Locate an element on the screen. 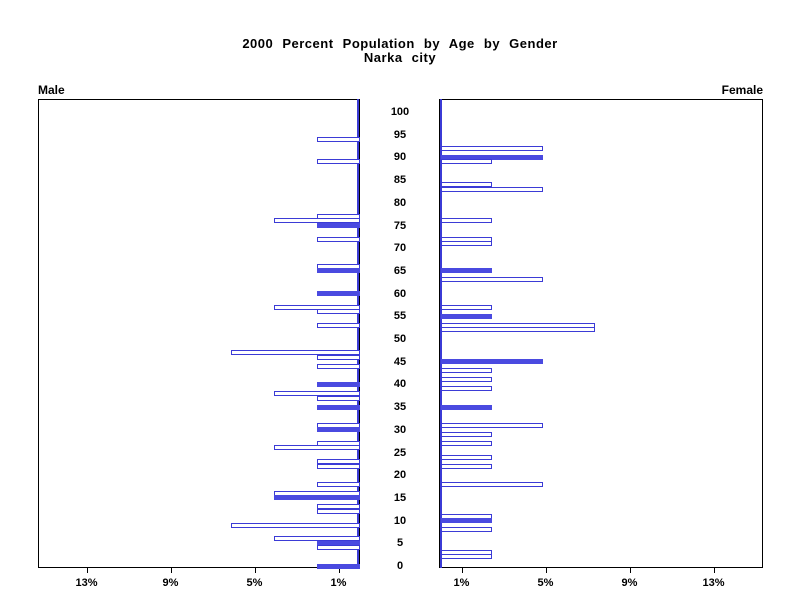  age-tick-label: 60 is located at coordinates (400, 293).